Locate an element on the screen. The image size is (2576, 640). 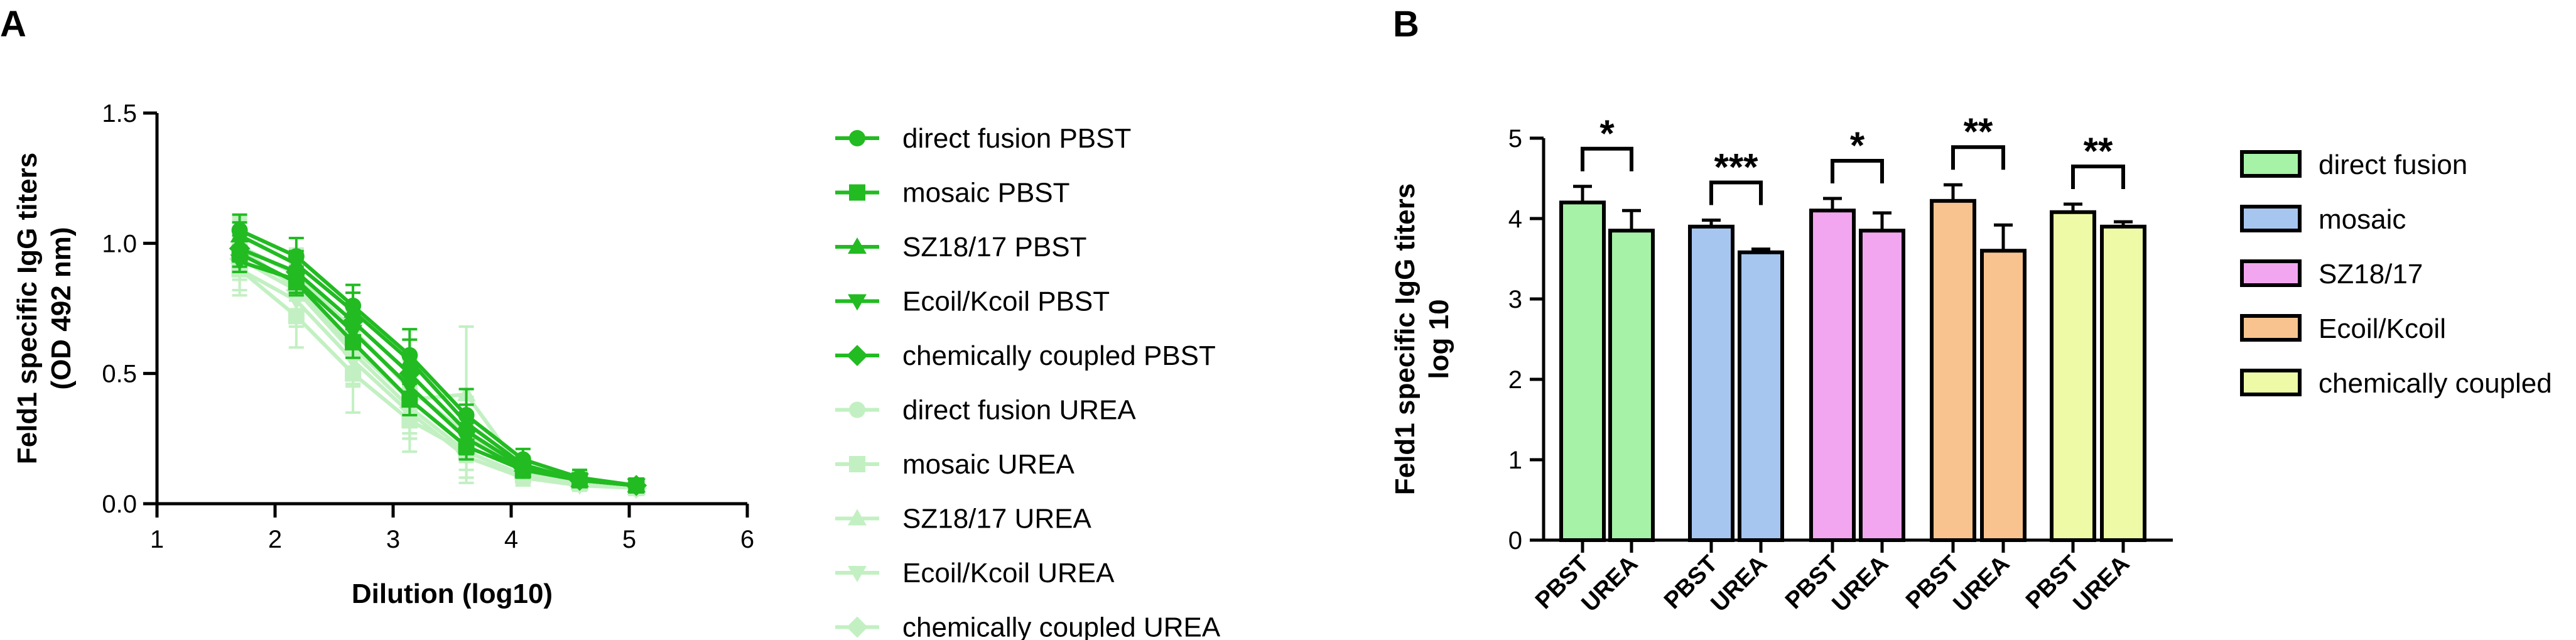
legend-label: chemically coupled is located at coordinates (2435, 384).